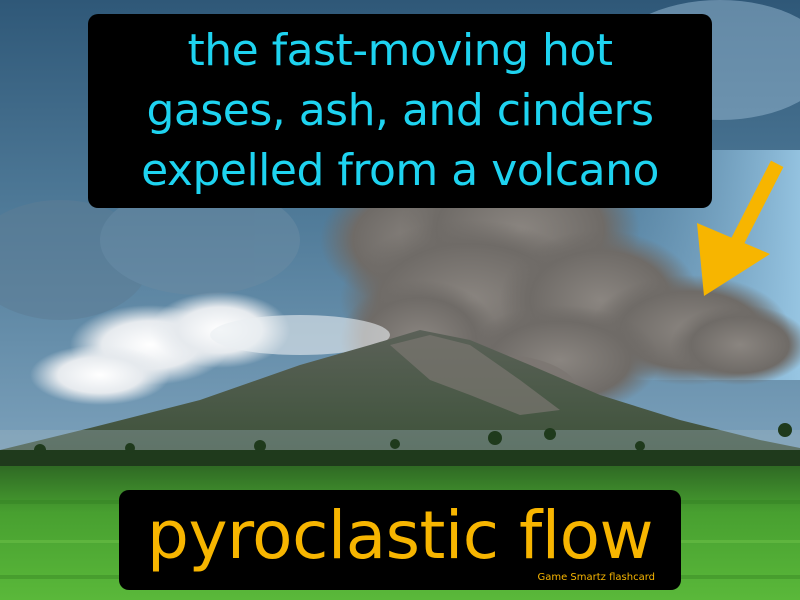  I want to click on tree-line, so click(400, 445).